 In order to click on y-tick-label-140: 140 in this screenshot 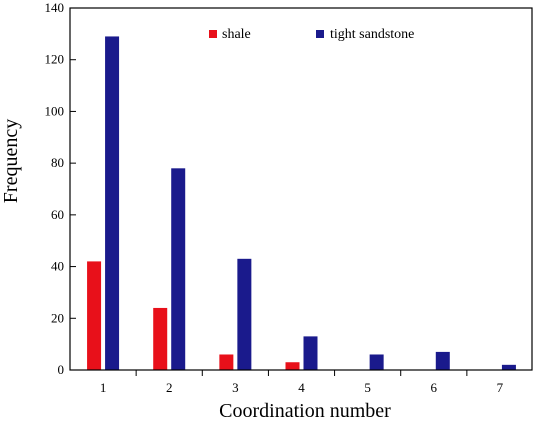, I will do `click(55, 7)`.